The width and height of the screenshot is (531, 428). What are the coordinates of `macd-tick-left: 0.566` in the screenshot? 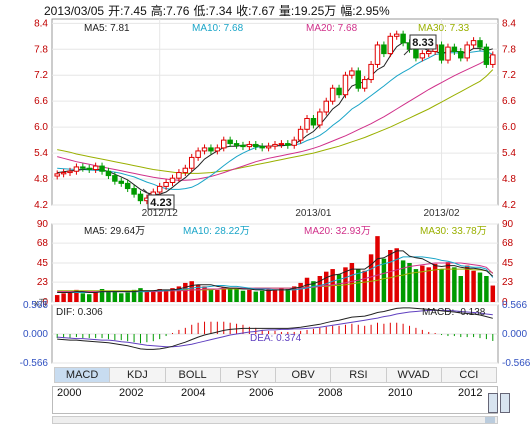 It's located at (35, 305).